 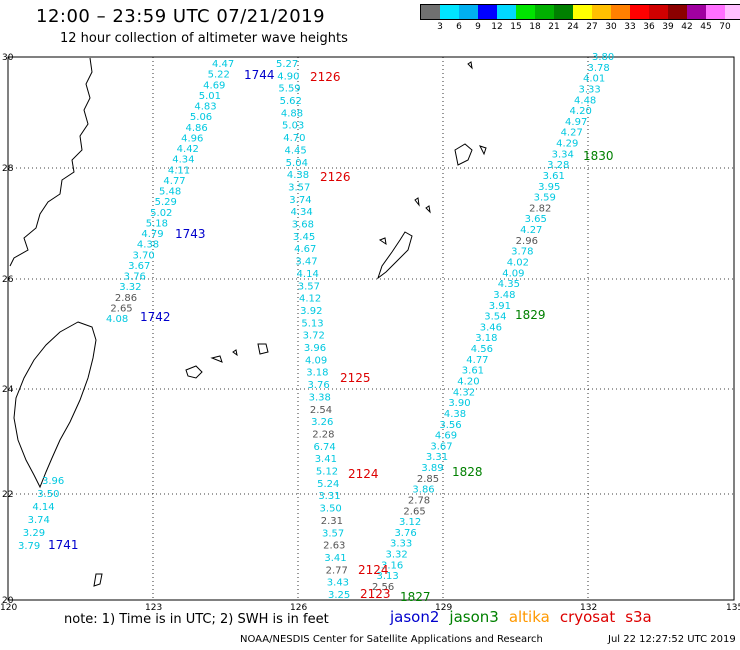 I want to click on wave-height-value: 4.29, so click(x=567, y=144).